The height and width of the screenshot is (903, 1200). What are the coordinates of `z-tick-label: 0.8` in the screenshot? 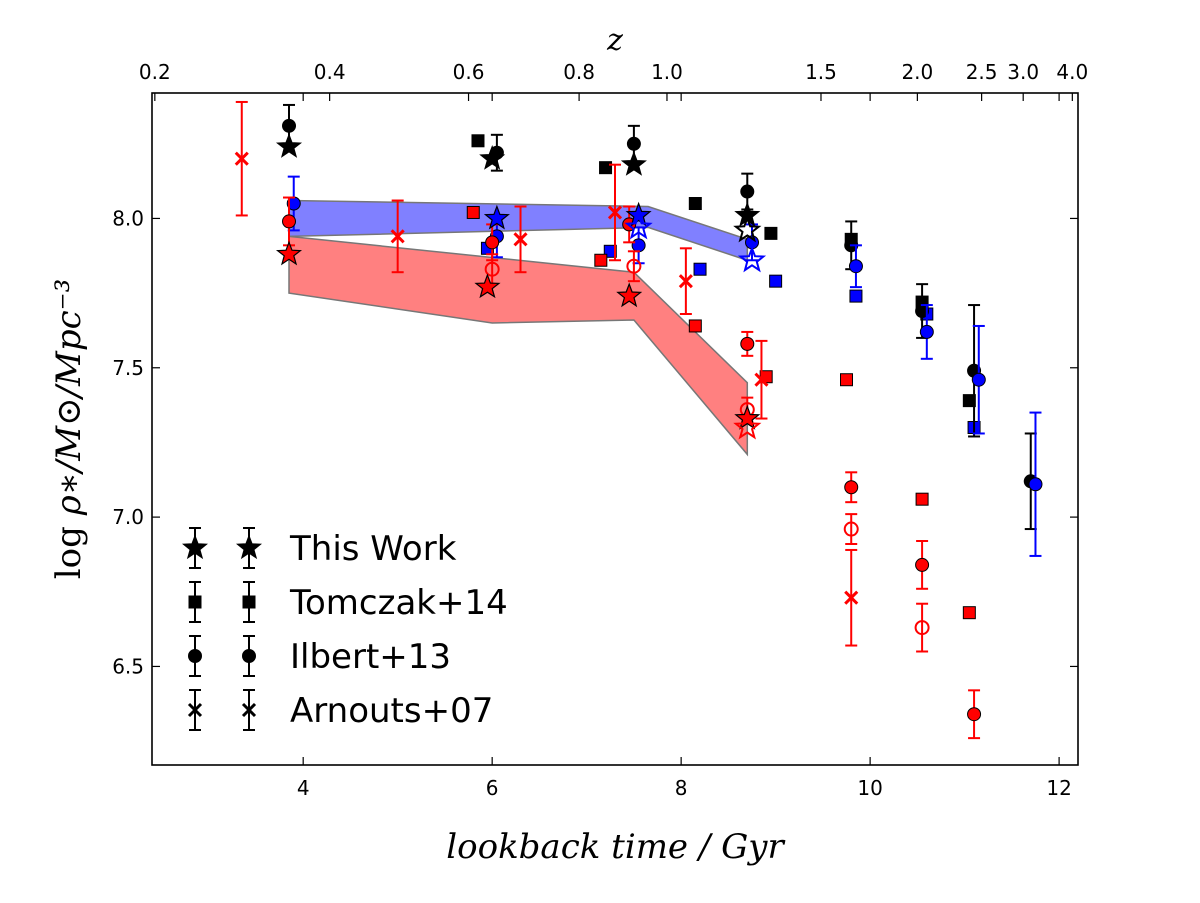 It's located at (579, 72).